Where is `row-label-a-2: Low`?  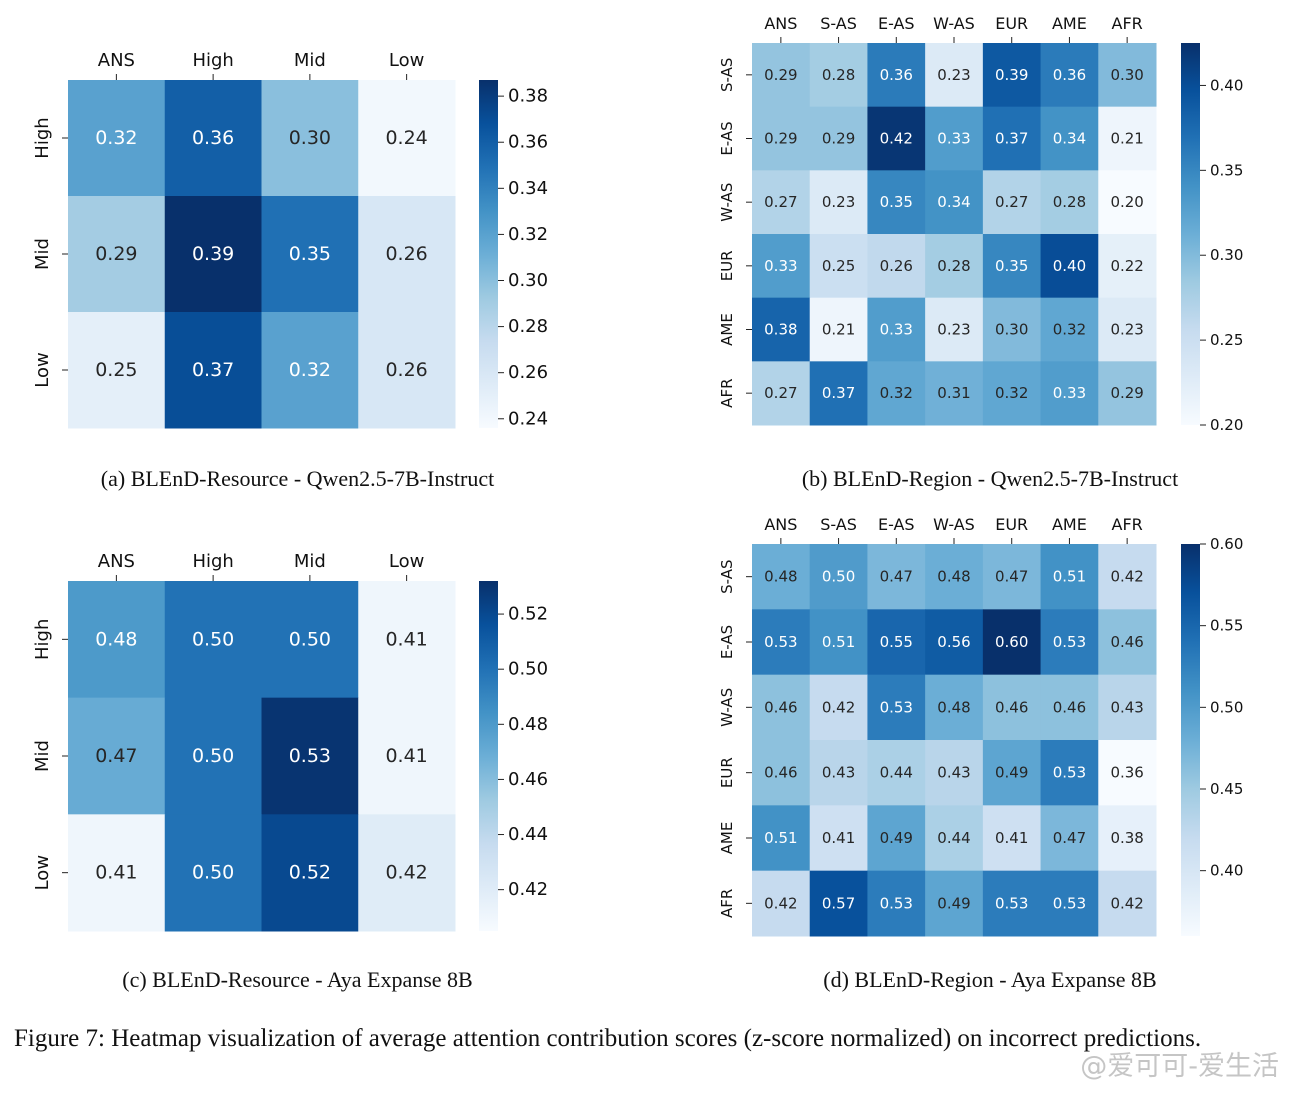 row-label-a-2: Low is located at coordinates (42, 369).